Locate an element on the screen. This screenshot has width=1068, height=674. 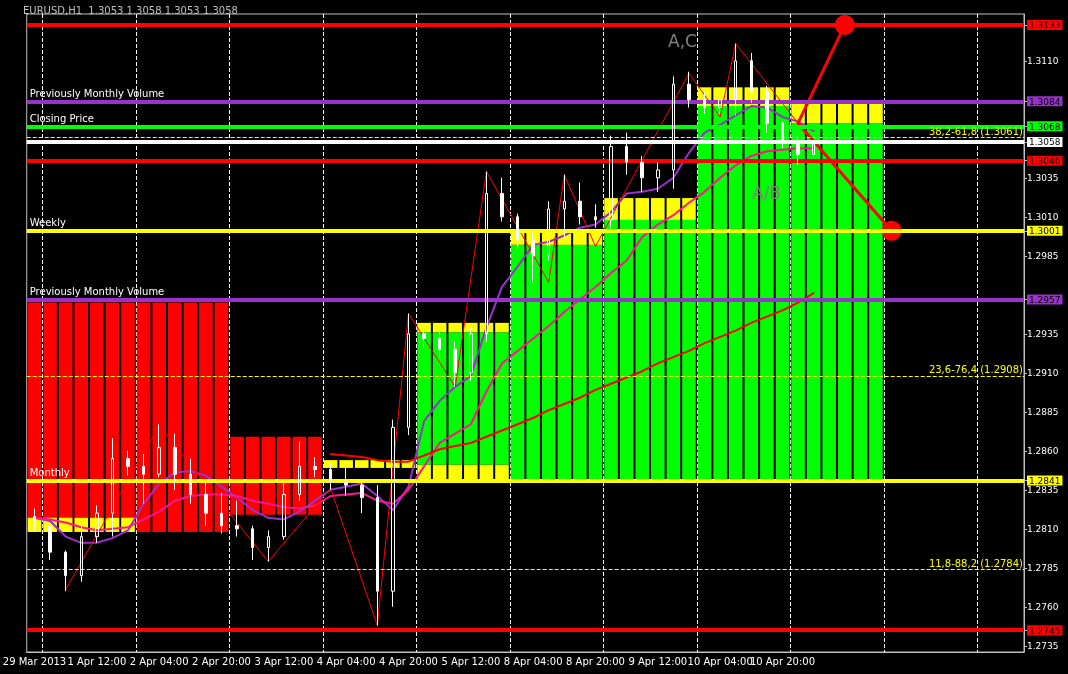
x-tick-label: 8 Apr 20:00 is located at coordinates (595, 661).